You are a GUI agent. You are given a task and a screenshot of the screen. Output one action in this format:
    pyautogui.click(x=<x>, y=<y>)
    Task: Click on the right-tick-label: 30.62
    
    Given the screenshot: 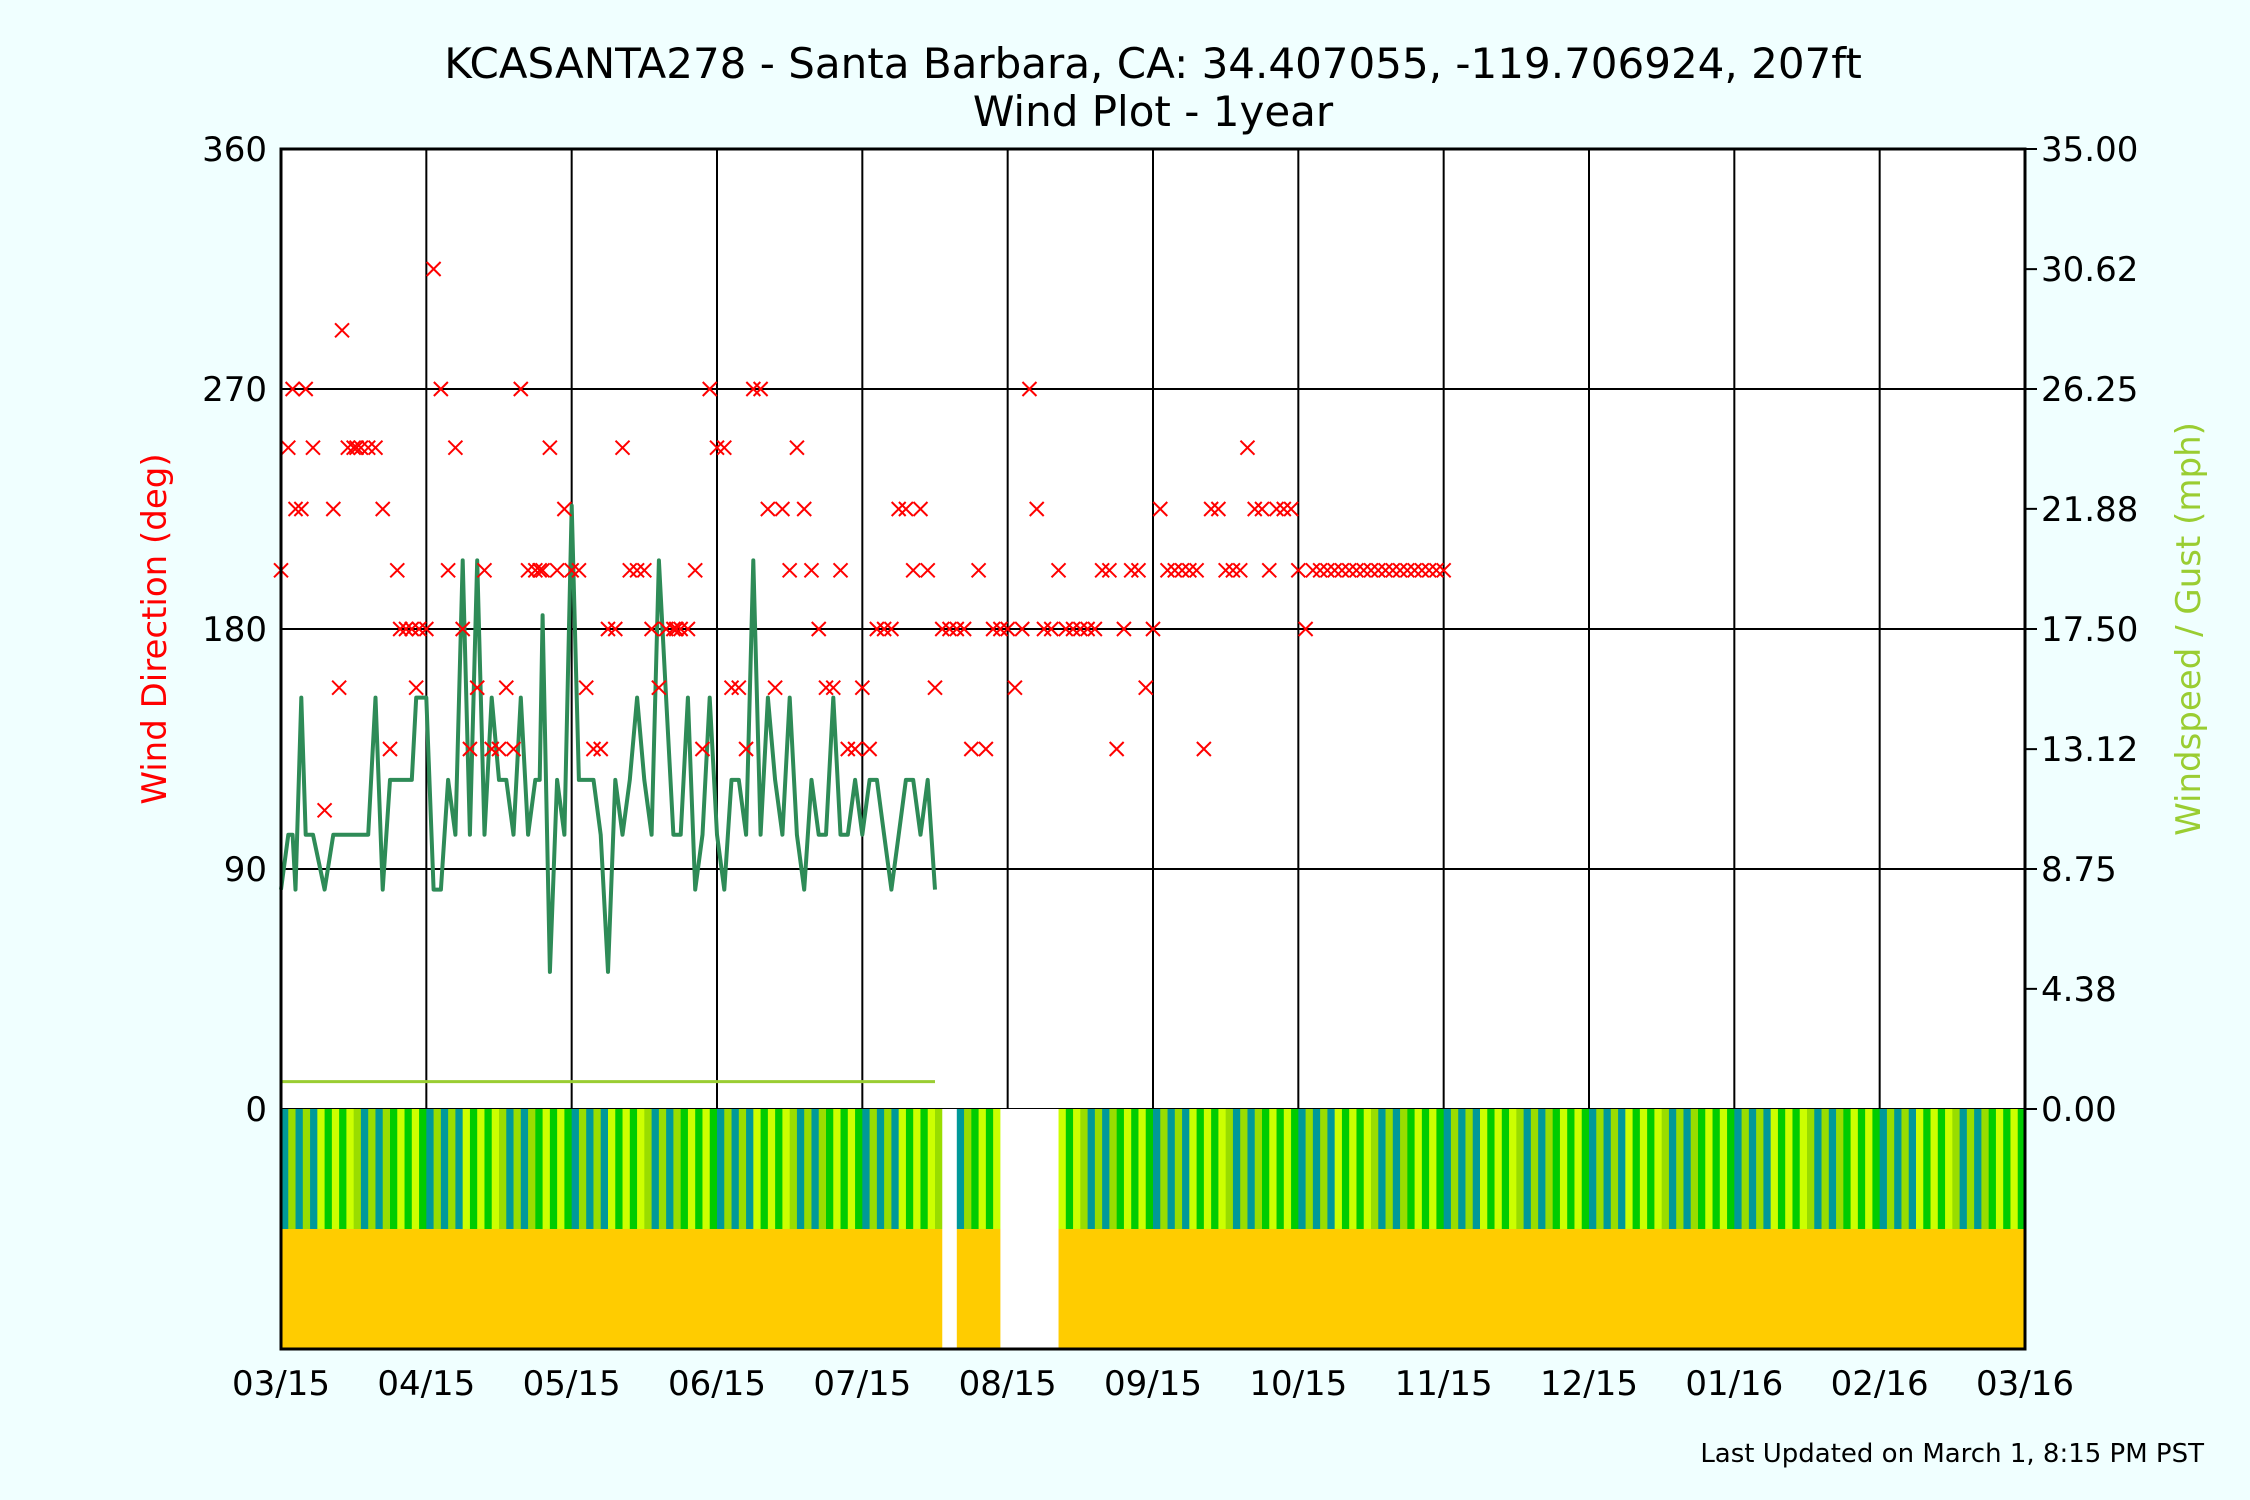 What is the action you would take?
    pyautogui.click(x=2089, y=270)
    